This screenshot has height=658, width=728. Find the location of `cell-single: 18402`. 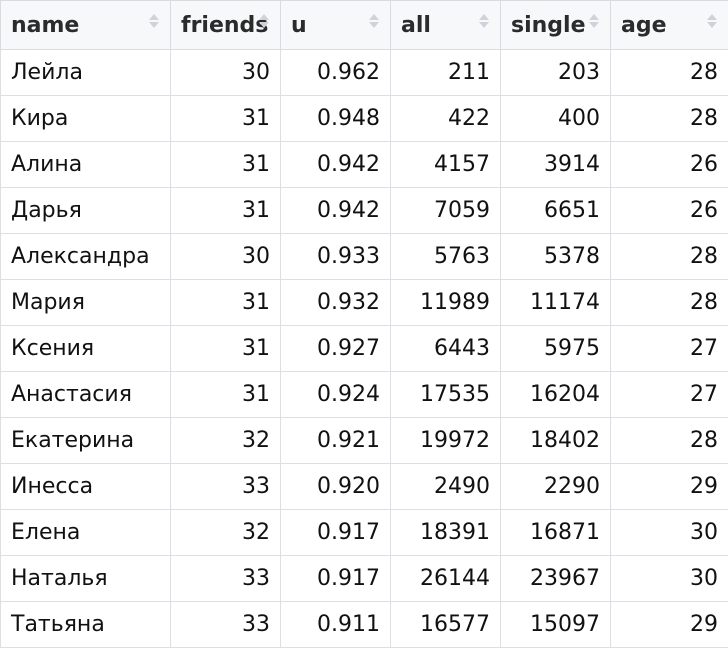

cell-single: 18402 is located at coordinates (555, 440).